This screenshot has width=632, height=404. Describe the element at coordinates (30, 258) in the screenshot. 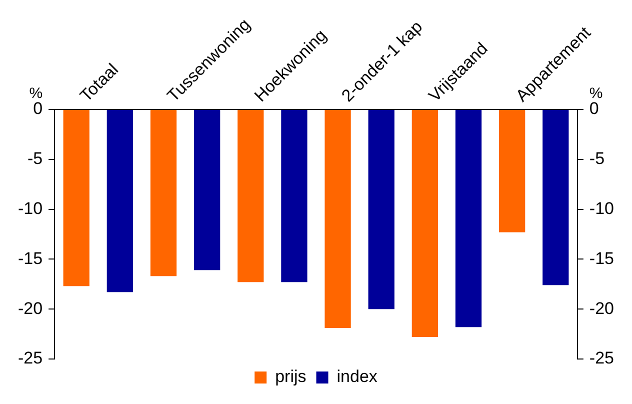

I see `y-tick-label: -15` at that location.